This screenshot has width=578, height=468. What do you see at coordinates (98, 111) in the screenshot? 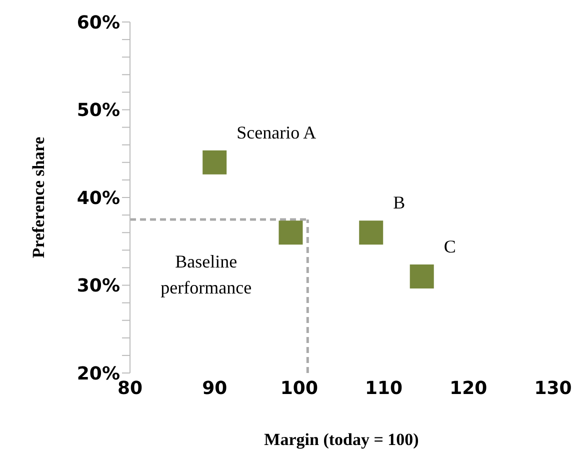
I see `y-tick-label: 50%` at bounding box center [98, 111].